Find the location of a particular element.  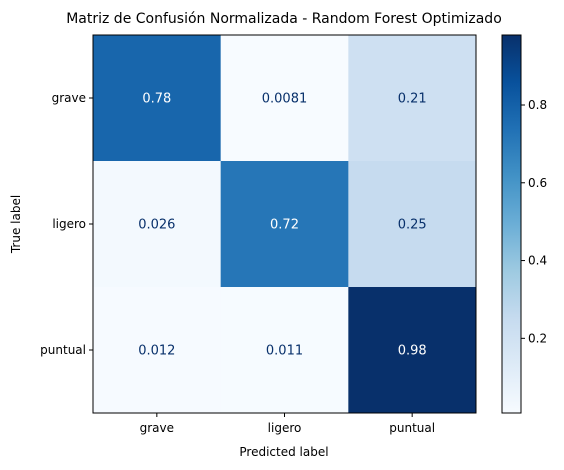

colorbar-tick-label: 0.8 is located at coordinates (537, 105).